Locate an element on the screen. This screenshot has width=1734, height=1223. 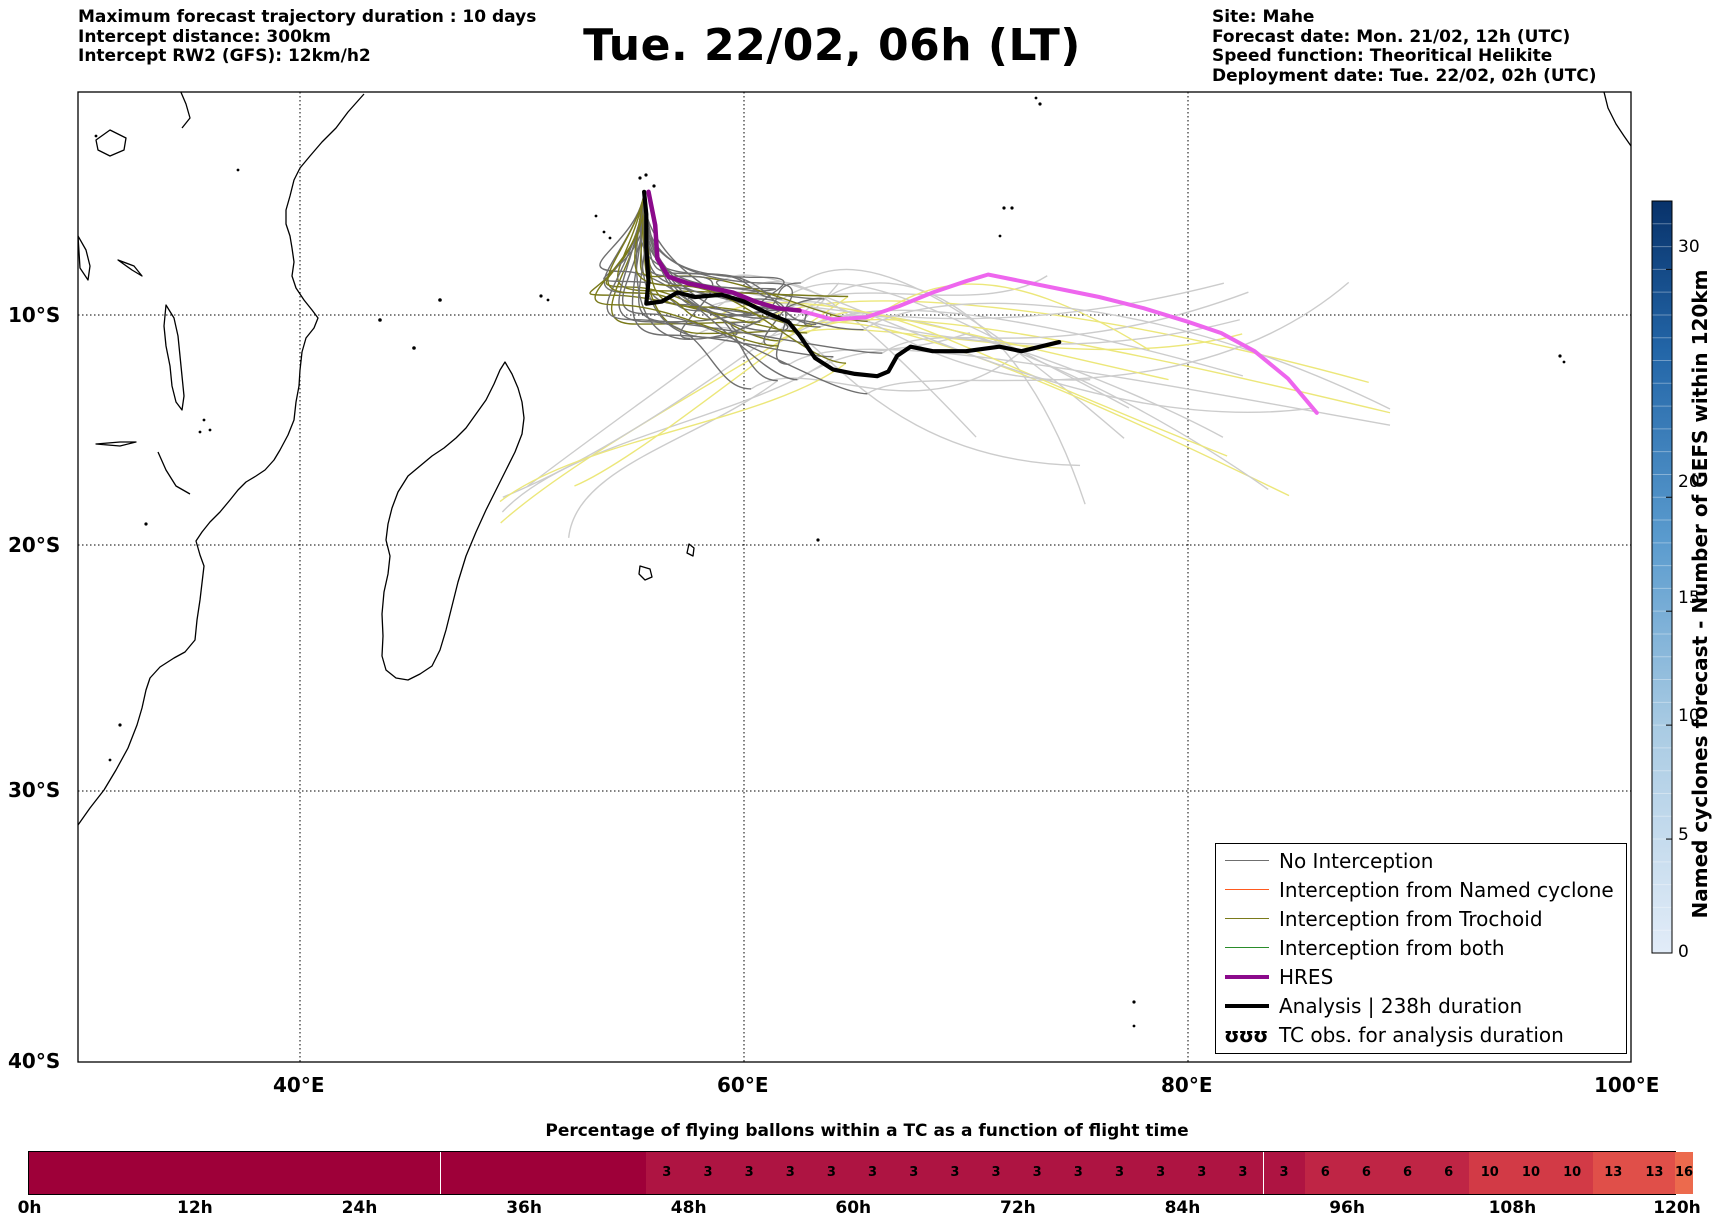
africa-coastline is located at coordinates (221, 459).